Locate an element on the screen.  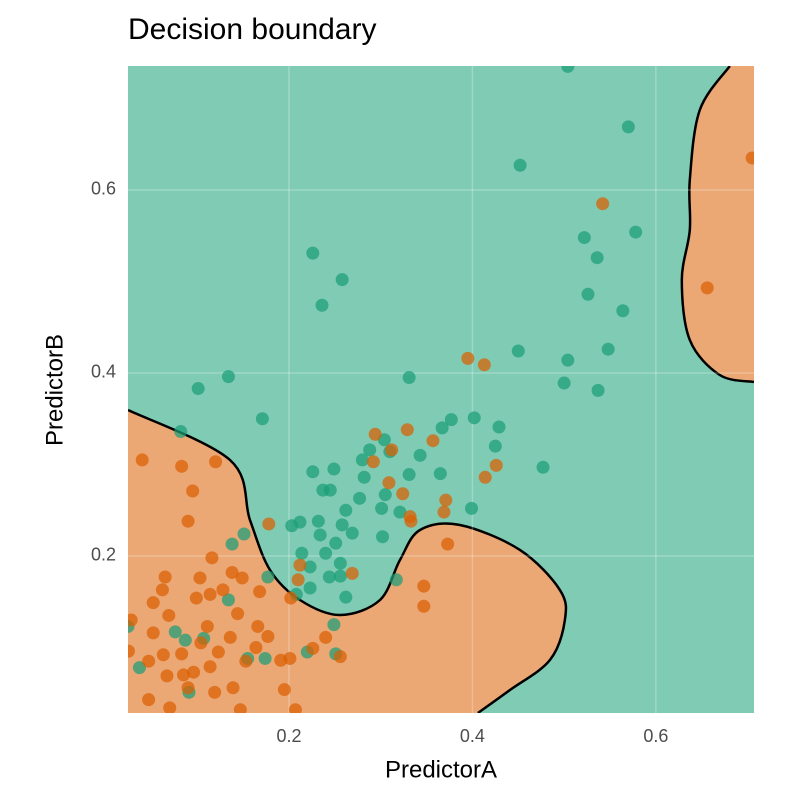
y-tick-label: 0.2 is located at coordinates (103, 555).